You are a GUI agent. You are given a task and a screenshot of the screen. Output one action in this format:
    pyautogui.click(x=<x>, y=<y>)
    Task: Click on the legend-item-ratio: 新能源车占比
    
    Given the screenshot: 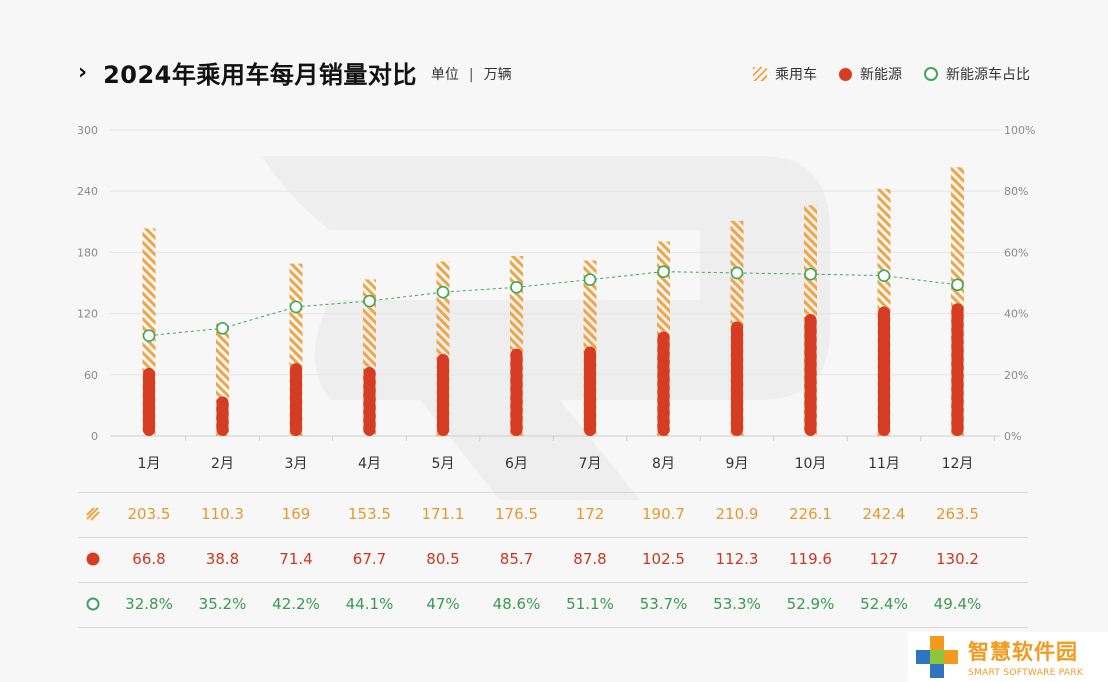 What is the action you would take?
    pyautogui.click(x=977, y=74)
    